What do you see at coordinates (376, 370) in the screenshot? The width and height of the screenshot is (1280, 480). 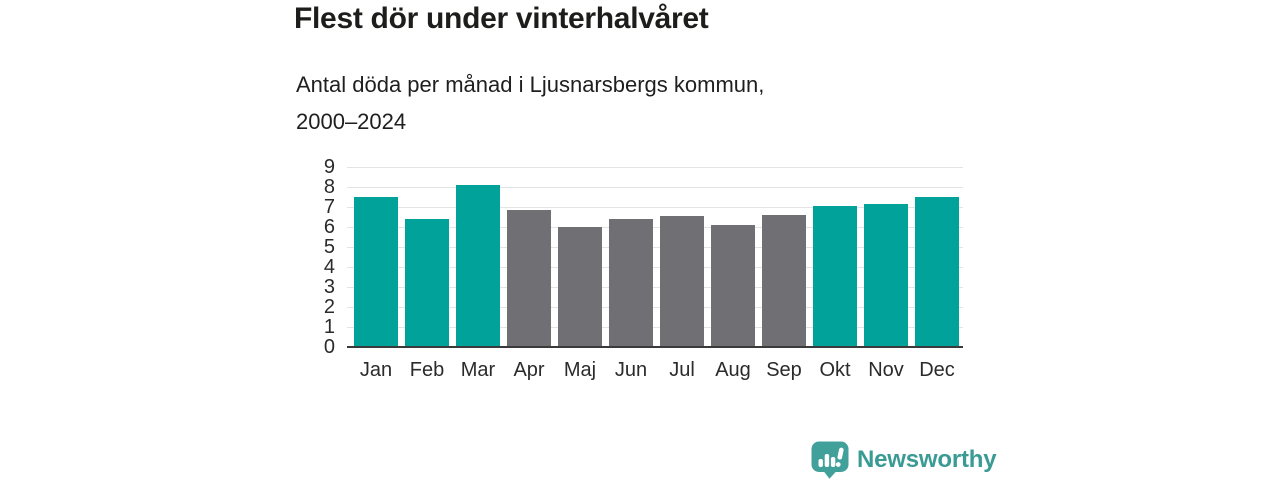 I see `x-axis-label-jan: Jan` at bounding box center [376, 370].